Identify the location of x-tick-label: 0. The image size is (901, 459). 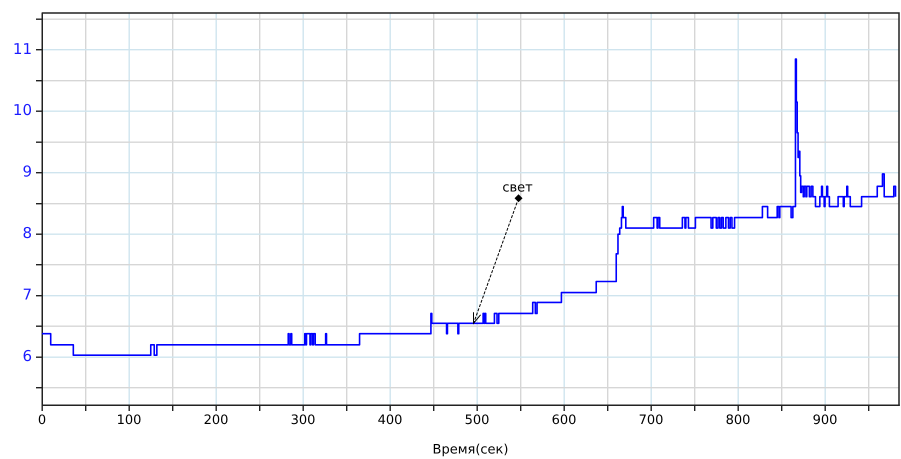
(42, 420).